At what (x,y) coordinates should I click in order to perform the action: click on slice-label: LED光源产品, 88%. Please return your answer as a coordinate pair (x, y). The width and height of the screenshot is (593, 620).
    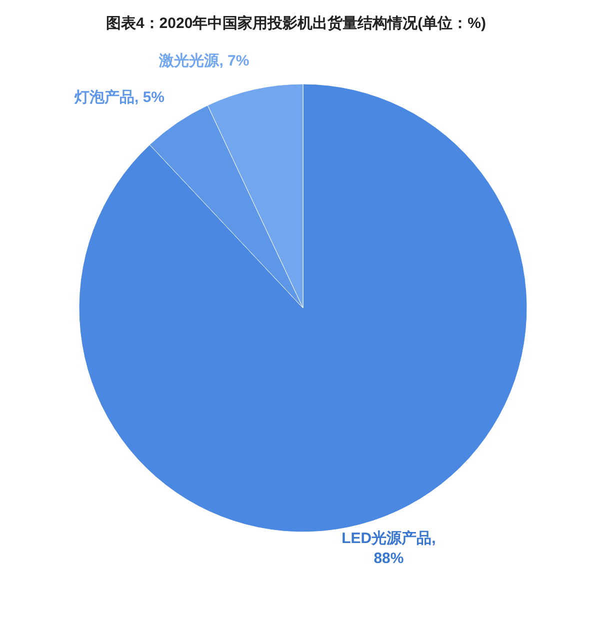
    Looking at the image, I should click on (388, 549).